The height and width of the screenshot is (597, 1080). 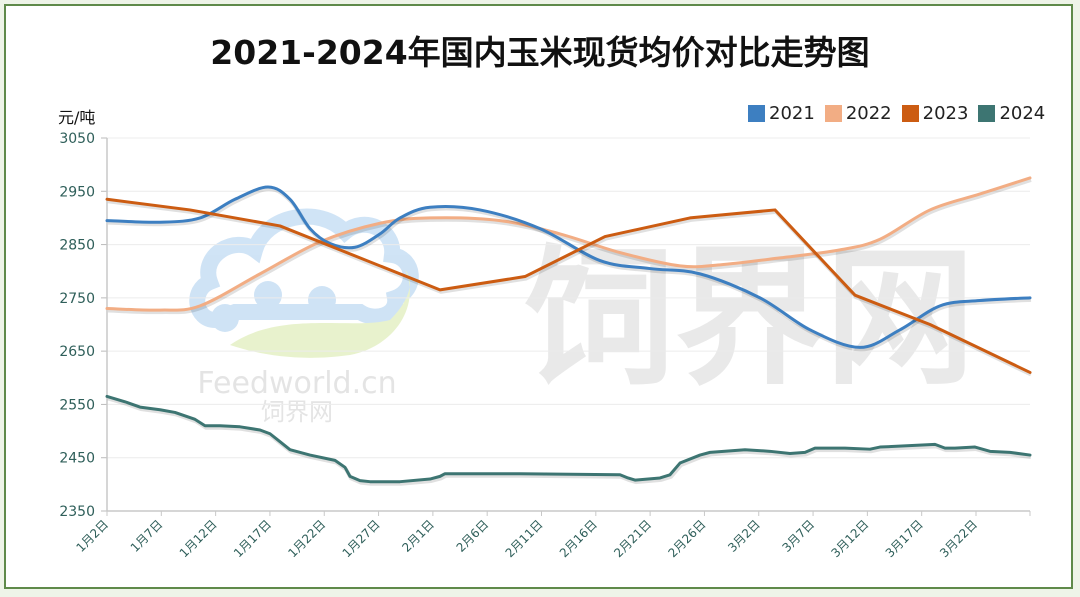 I want to click on y-tick-label: 2950, so click(x=77, y=192).